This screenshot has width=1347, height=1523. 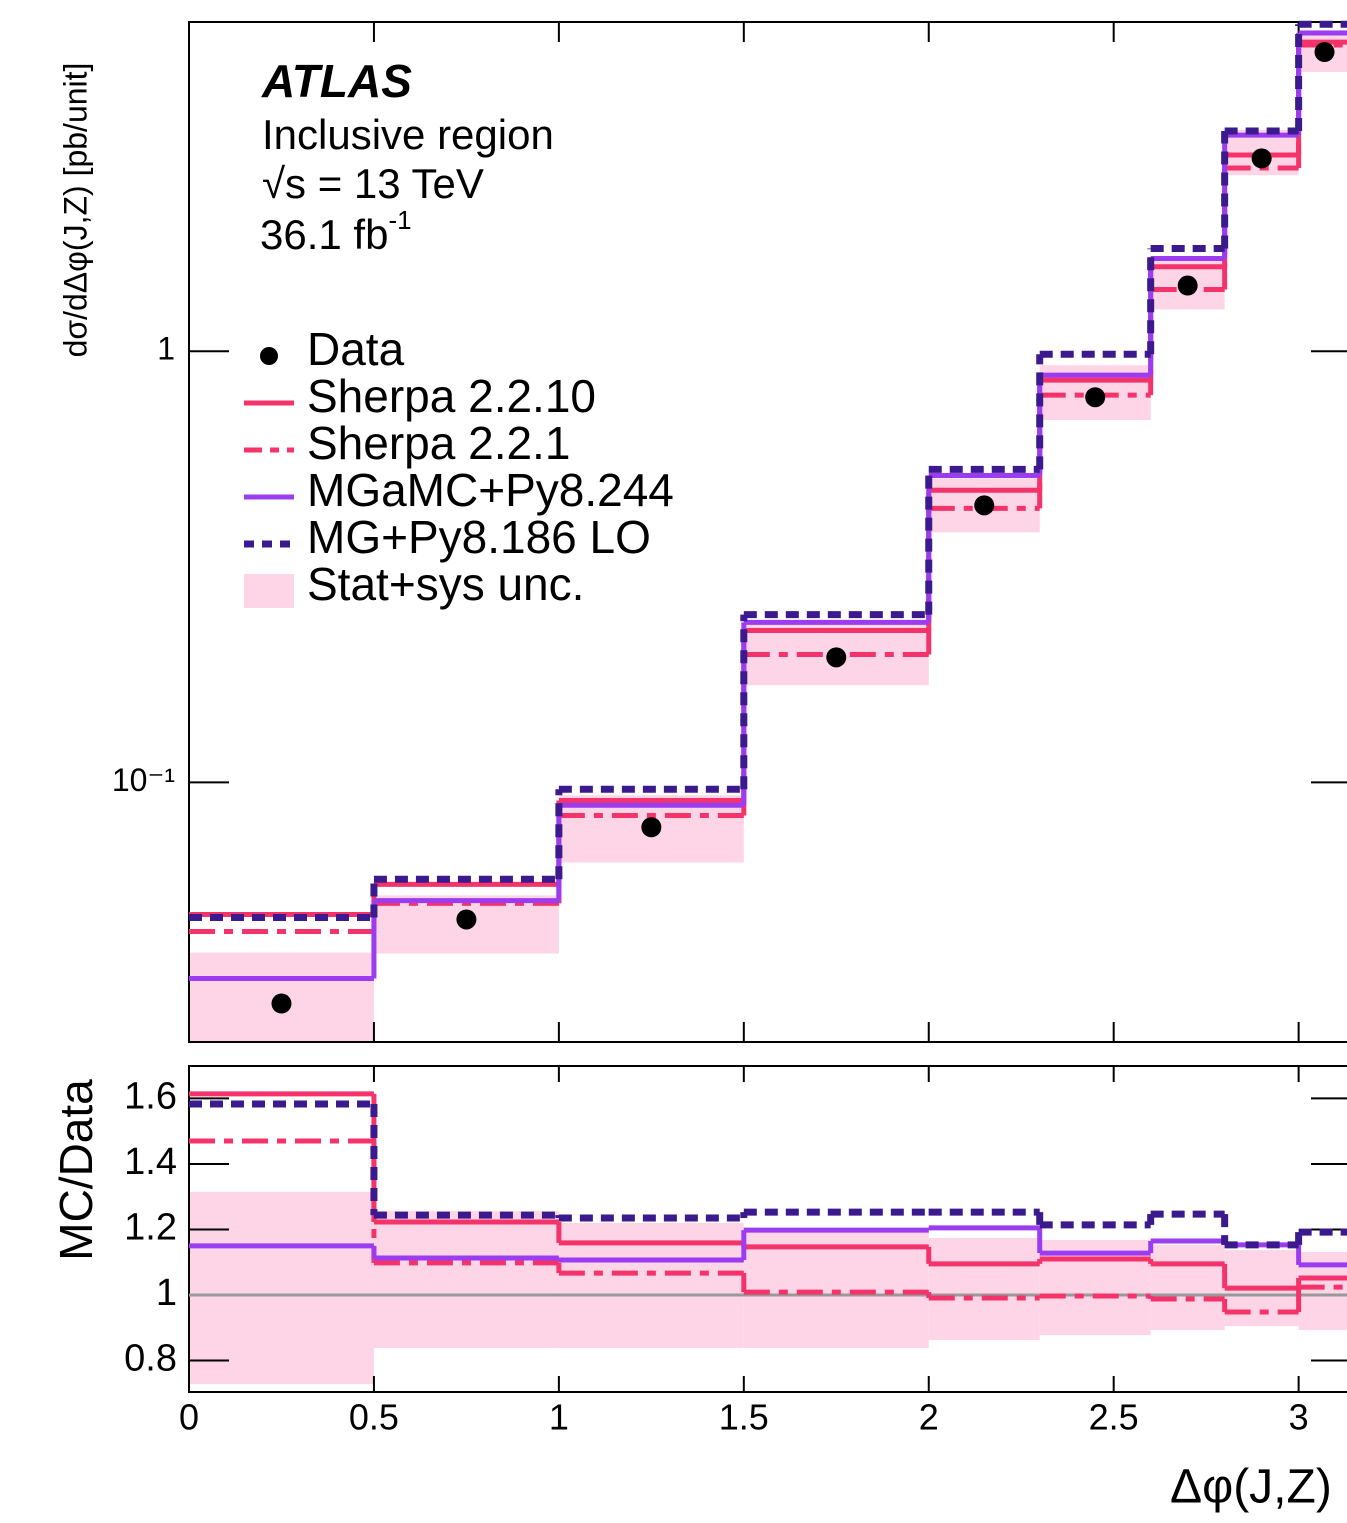 What do you see at coordinates (374, 1417) in the screenshot?
I see `x-tick-label: 0.5` at bounding box center [374, 1417].